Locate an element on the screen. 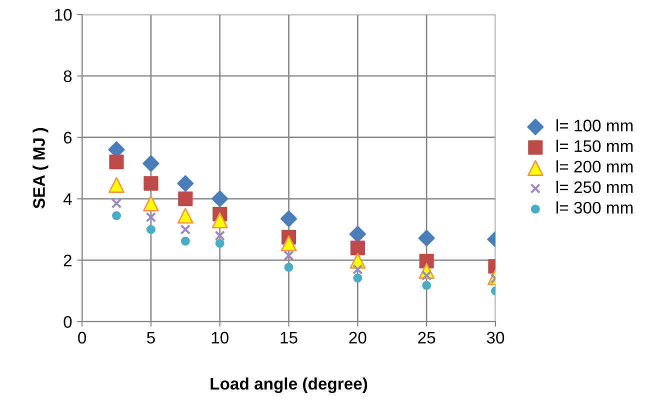 The height and width of the screenshot is (415, 646). x-tick-label: 0 is located at coordinates (82, 338).